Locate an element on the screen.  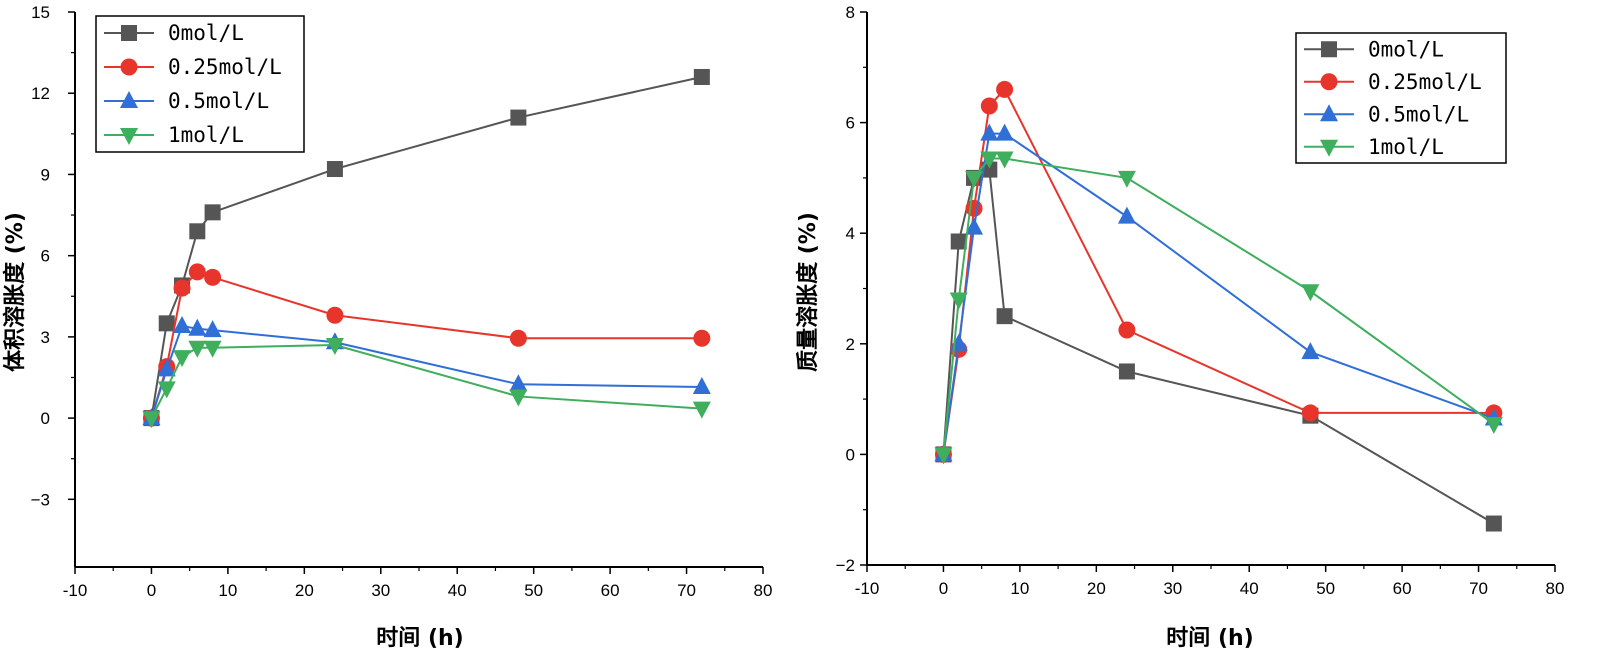
y-tick-label: −2 is located at coordinates (845, 565).